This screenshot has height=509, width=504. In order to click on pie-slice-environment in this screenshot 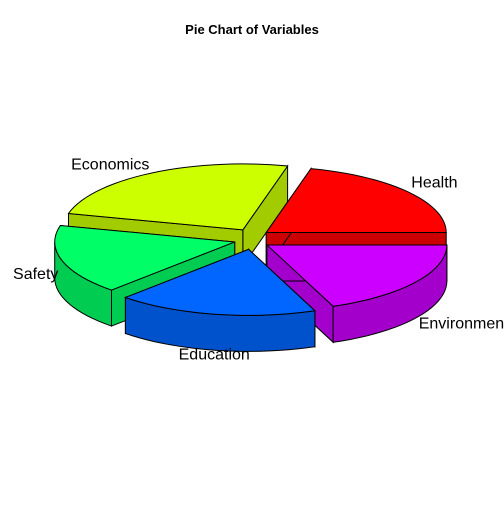, I will do `click(356, 293)`.